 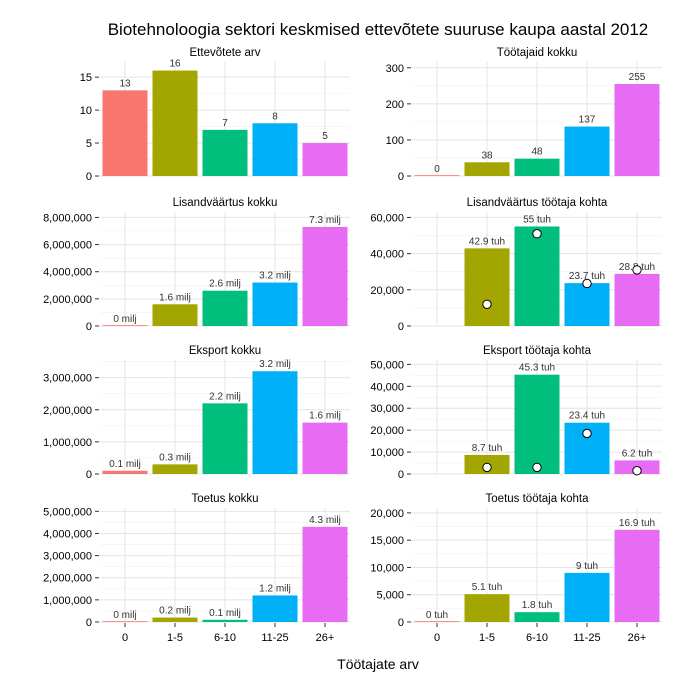 What do you see at coordinates (487, 155) in the screenshot?
I see `bar-value-label: 38` at bounding box center [487, 155].